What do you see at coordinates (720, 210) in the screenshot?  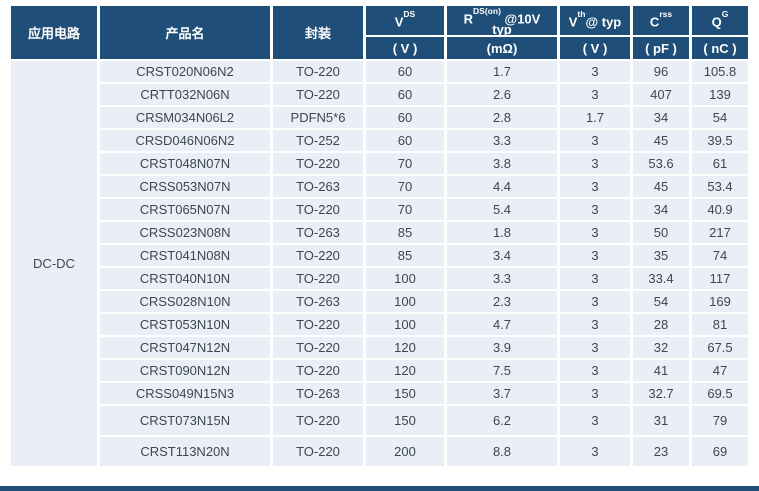 I see `qg-cell: 40.9` at bounding box center [720, 210].